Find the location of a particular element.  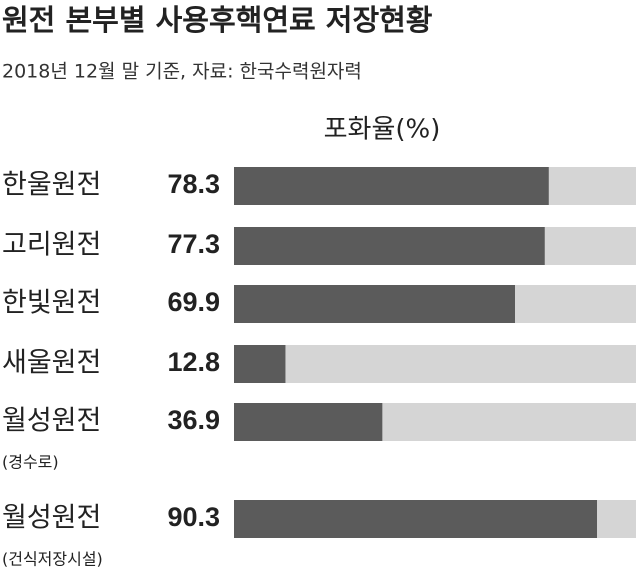

value-label: 78.3 is located at coordinates (193, 184).